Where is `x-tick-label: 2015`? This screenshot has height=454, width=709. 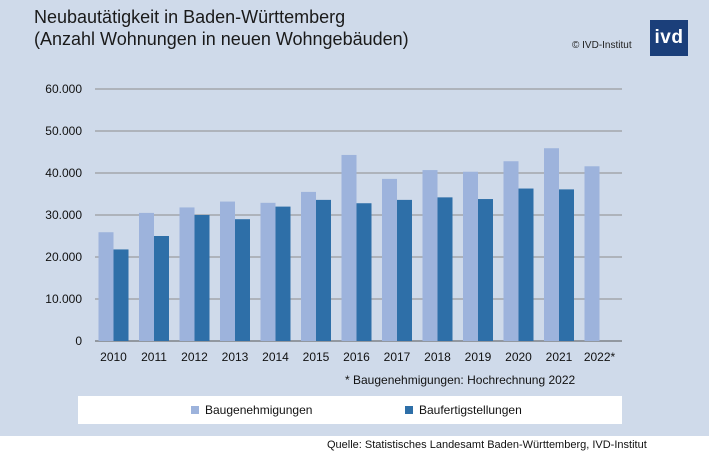
x-tick-label: 2015 is located at coordinates (316, 357).